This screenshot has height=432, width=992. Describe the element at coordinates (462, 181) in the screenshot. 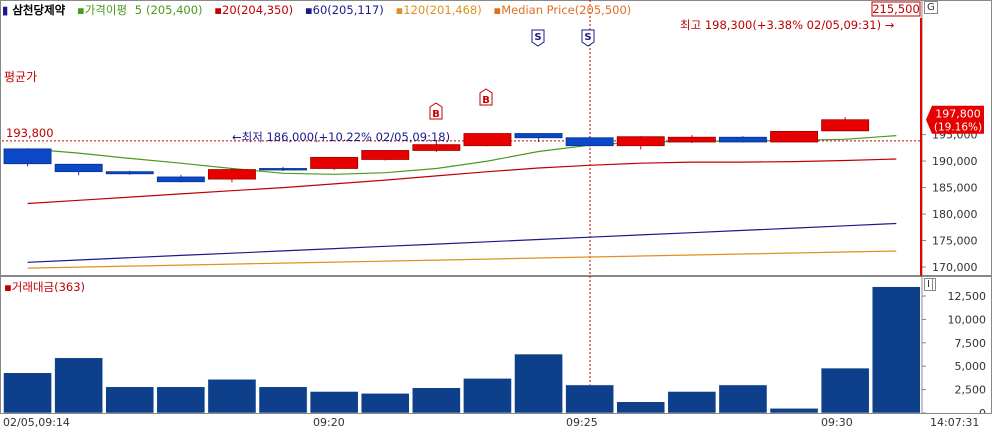

I see `ma20-line` at that location.